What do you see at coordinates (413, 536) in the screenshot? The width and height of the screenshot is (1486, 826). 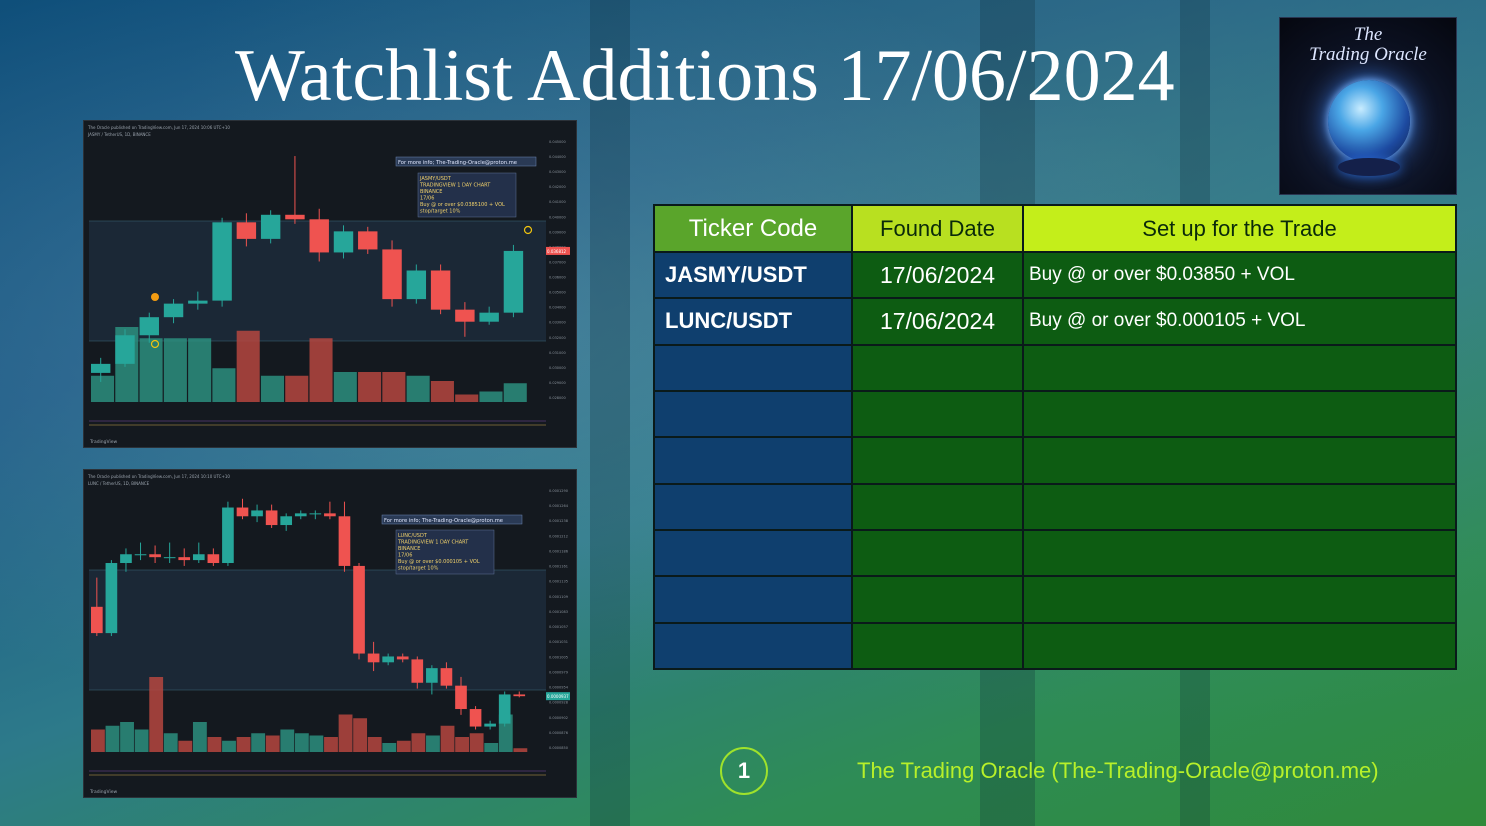 I see `trade-note-line: LUNC/USDT` at bounding box center [413, 536].